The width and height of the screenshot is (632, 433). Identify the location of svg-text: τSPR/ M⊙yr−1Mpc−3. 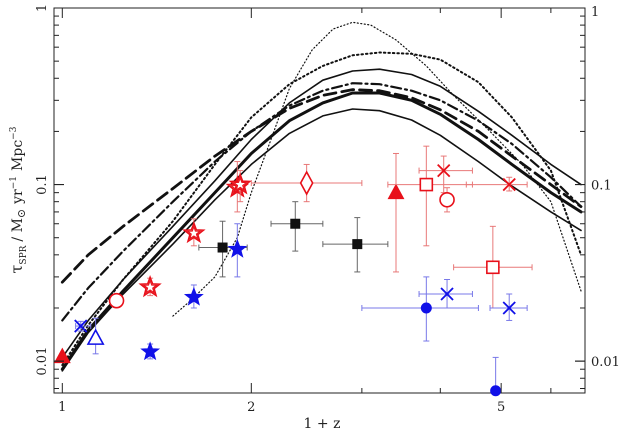
(18, 199).